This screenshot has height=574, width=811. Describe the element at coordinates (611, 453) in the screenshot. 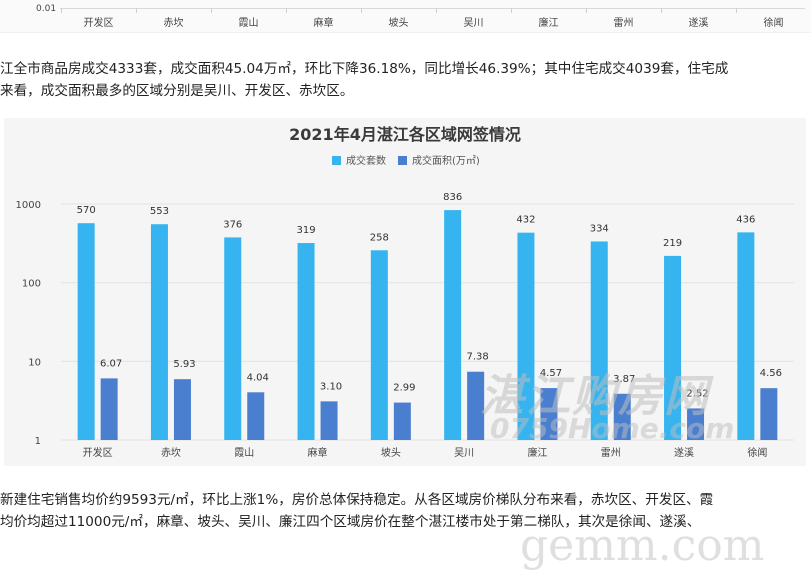

I see `x-category-label: 雷州` at that location.